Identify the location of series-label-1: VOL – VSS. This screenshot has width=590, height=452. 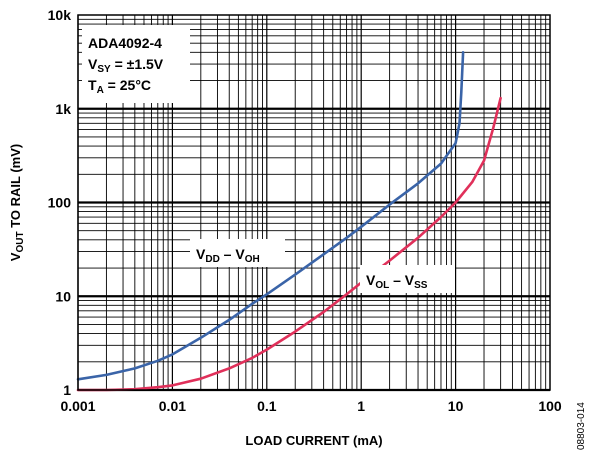
(397, 281).